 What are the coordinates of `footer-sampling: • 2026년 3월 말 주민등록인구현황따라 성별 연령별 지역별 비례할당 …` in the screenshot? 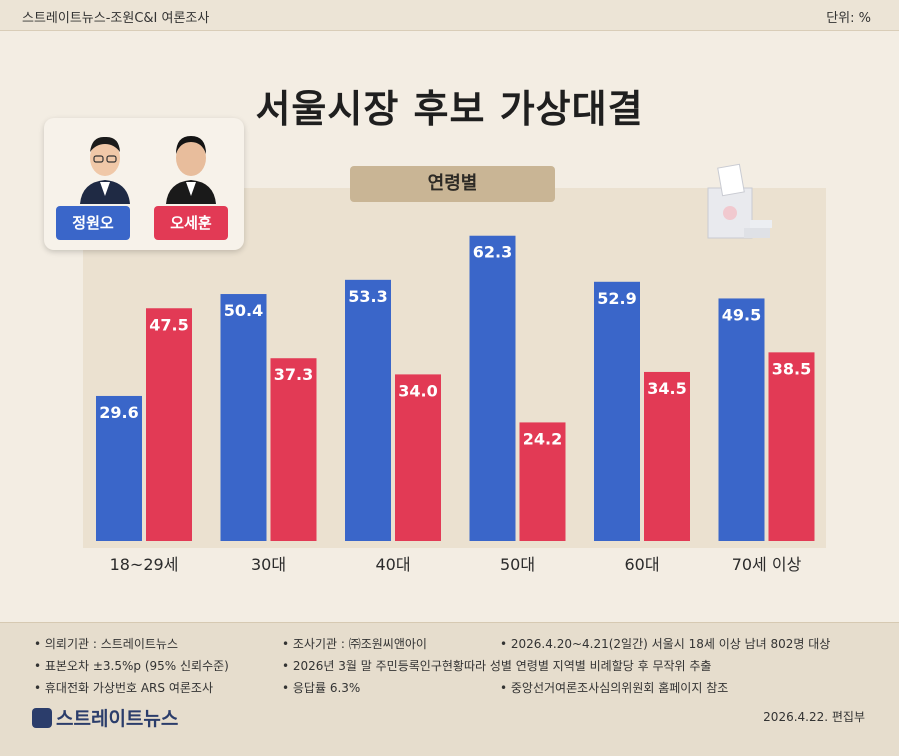 It's located at (497, 666).